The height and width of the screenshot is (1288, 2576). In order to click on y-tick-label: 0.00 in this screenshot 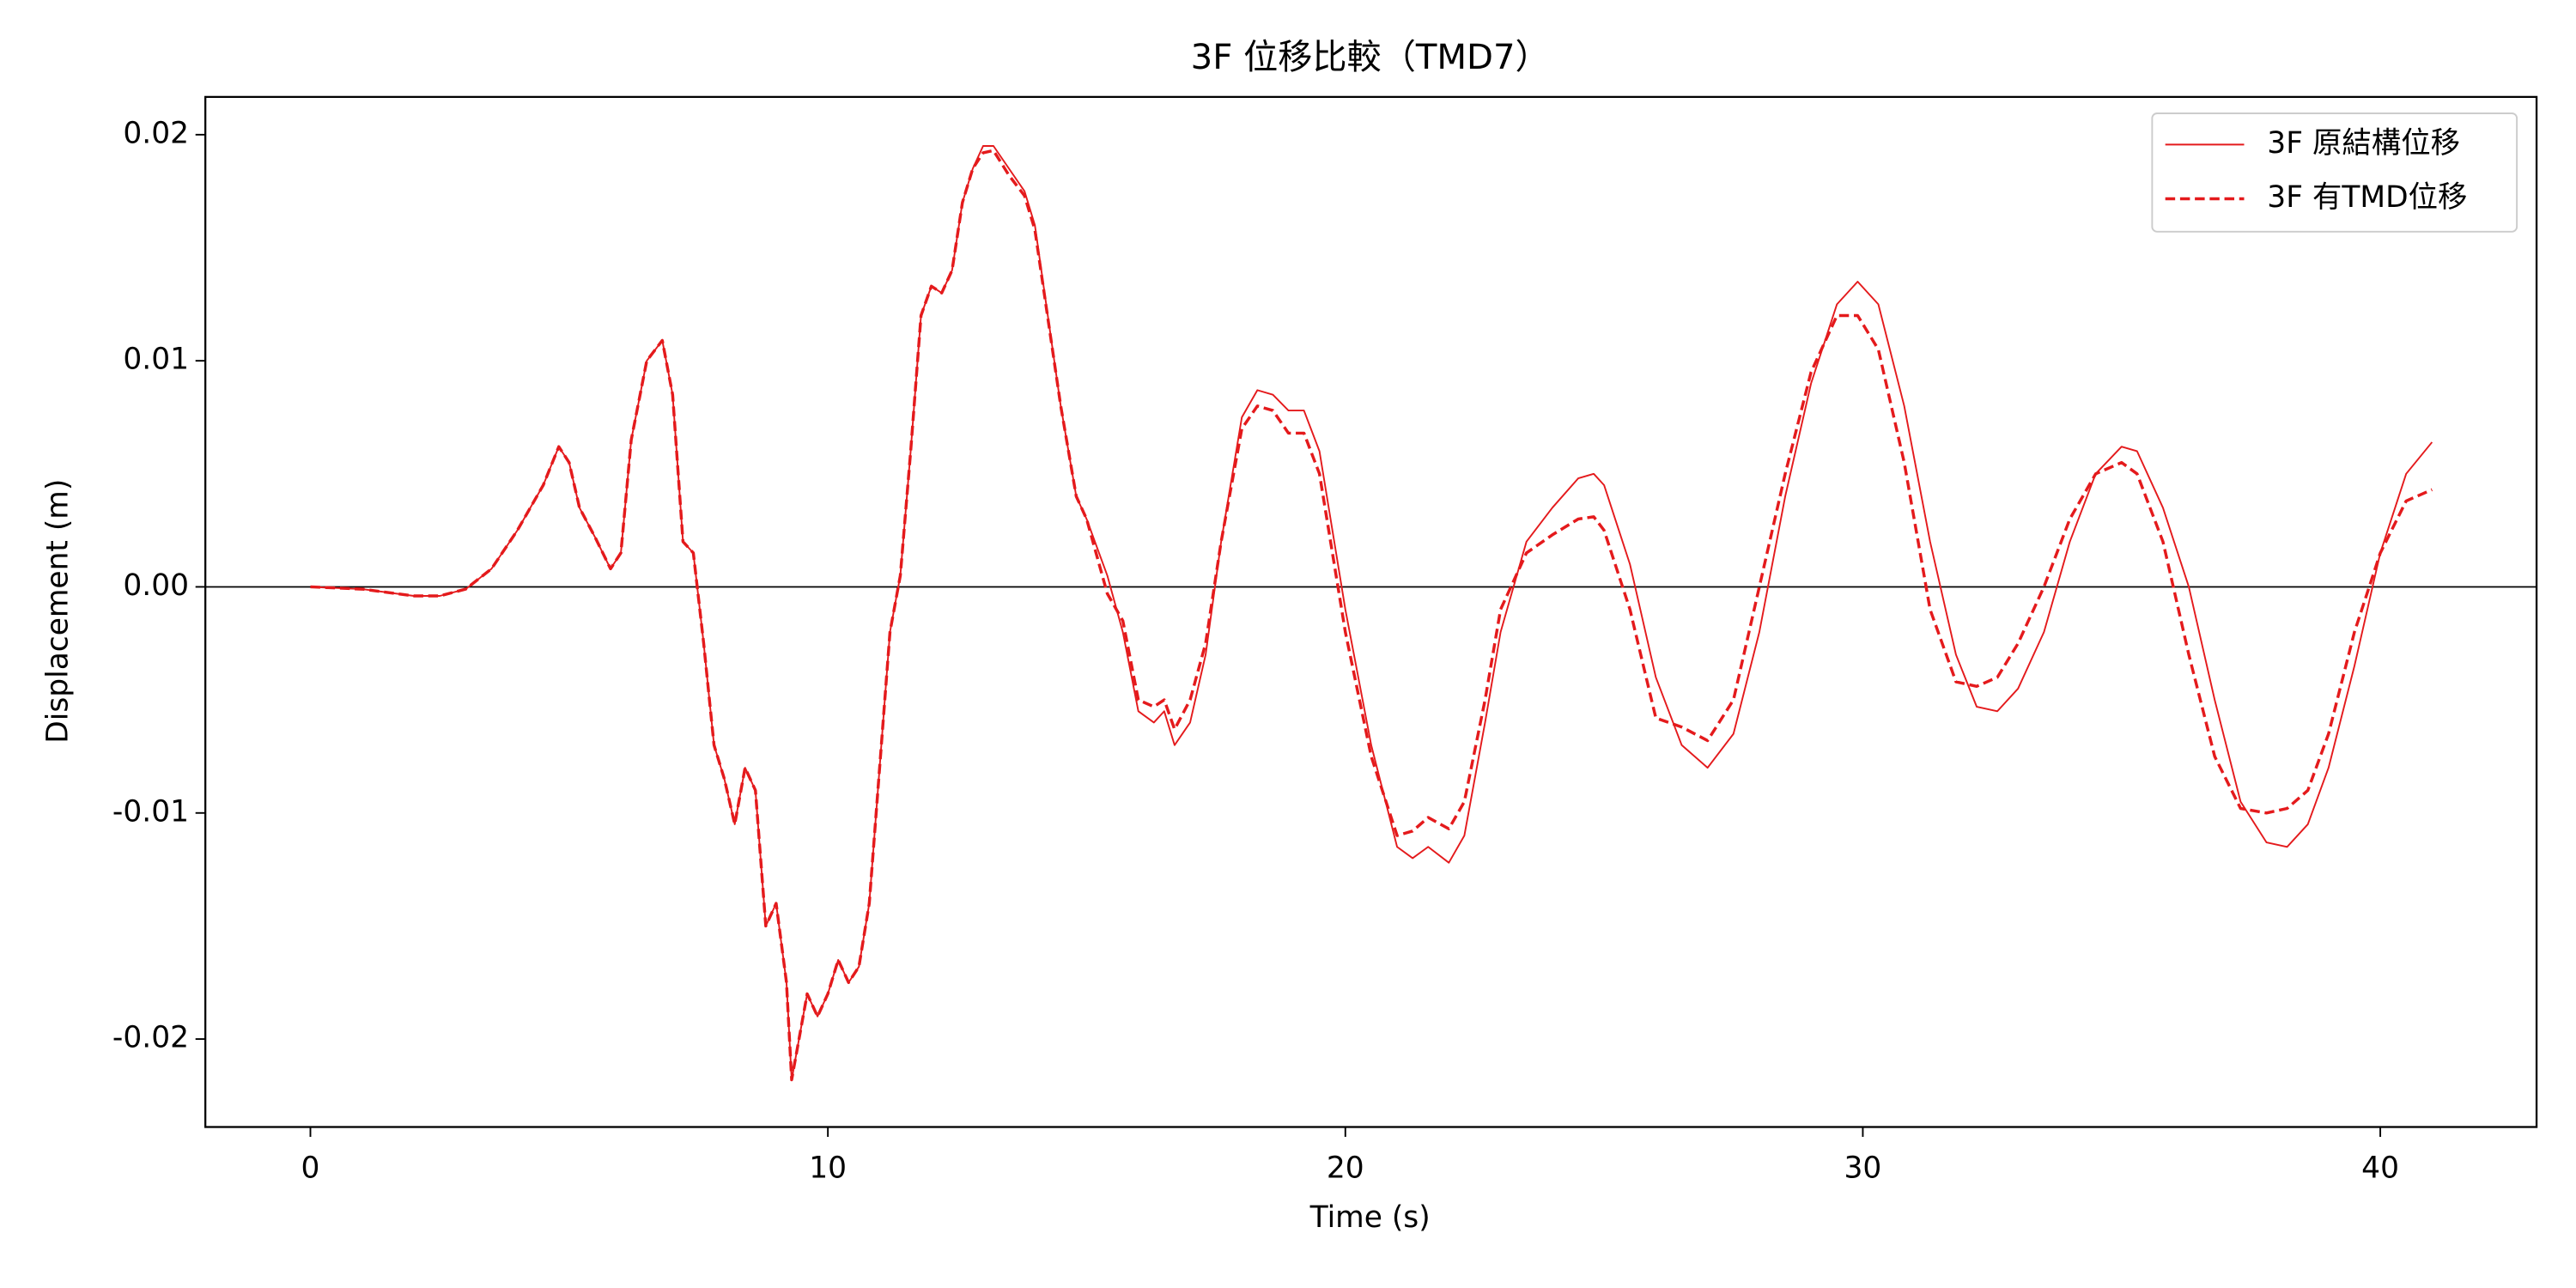, I will do `click(156, 585)`.